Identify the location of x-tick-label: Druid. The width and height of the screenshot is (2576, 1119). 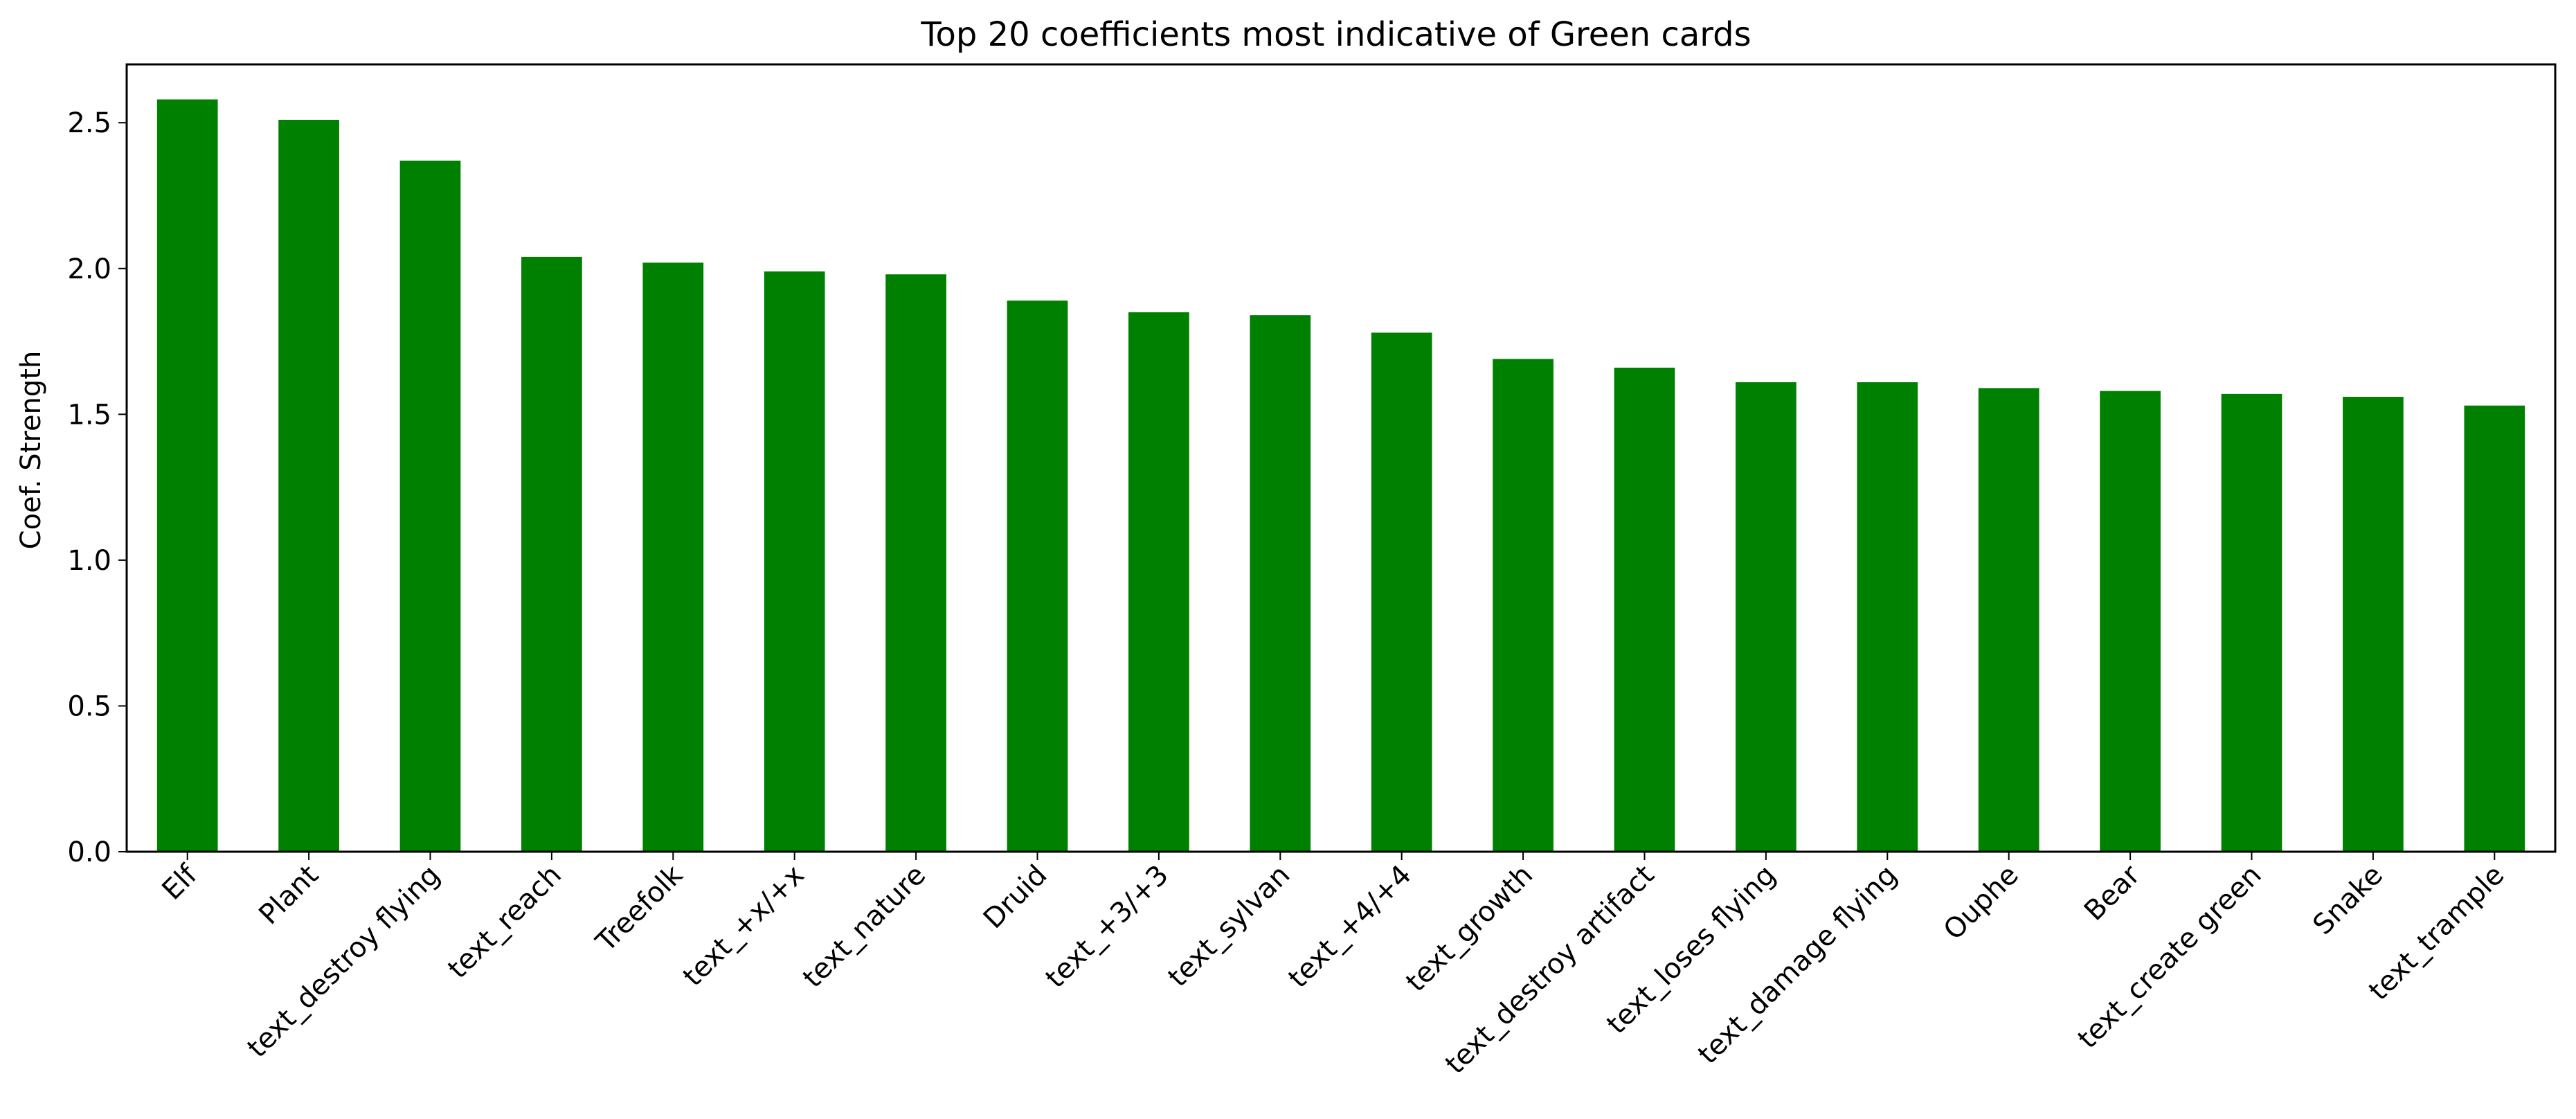
(1016, 897).